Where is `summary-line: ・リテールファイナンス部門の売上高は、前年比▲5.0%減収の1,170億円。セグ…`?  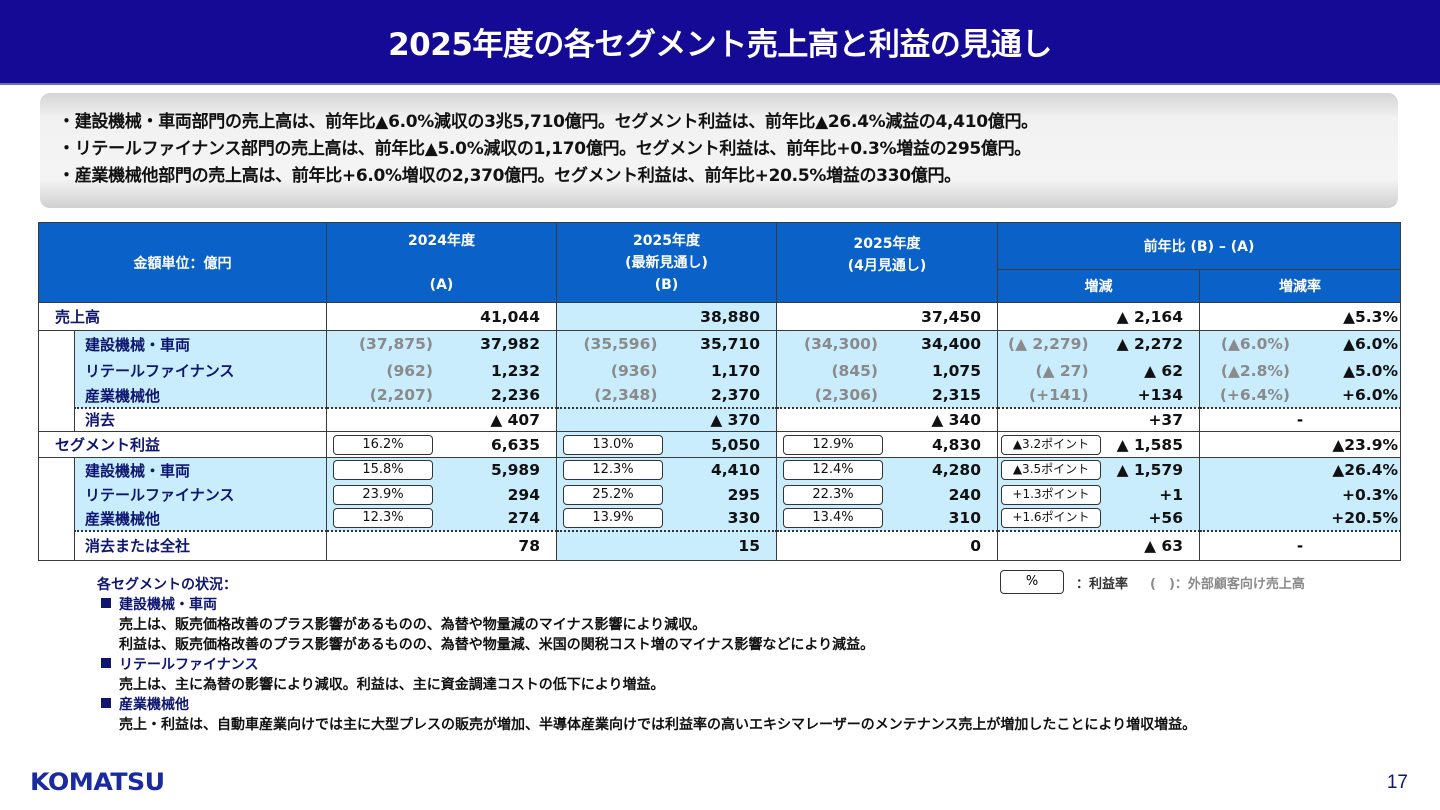 summary-line: ・リテールファイナンス部門の売上高は、前年比▲5.0%減収の1,170億円。セグ… is located at coordinates (544, 149).